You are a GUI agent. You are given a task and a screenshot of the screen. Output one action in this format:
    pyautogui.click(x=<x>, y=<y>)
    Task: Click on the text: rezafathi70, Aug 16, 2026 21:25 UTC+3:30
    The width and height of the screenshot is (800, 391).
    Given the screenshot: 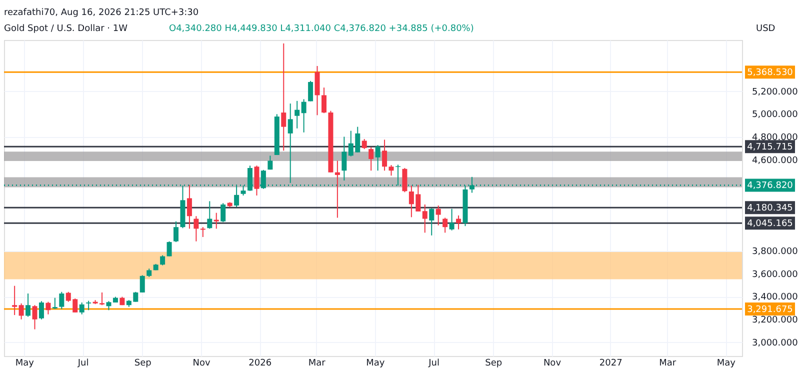 What is the action you would take?
    pyautogui.click(x=101, y=13)
    